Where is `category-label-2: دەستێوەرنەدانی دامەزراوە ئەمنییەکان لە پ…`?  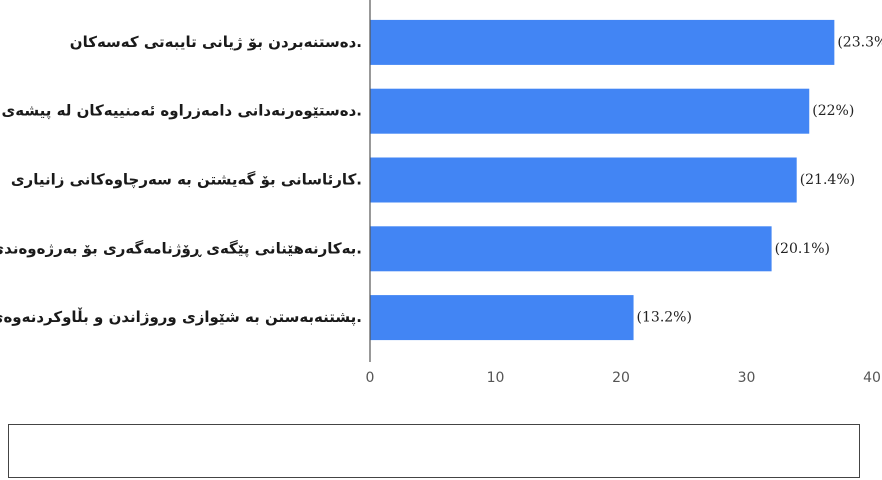
category-label-2: دەستێوەرنەدانی دامەزراوە ئەمنییەکان لە پ… is located at coordinates (181, 111).